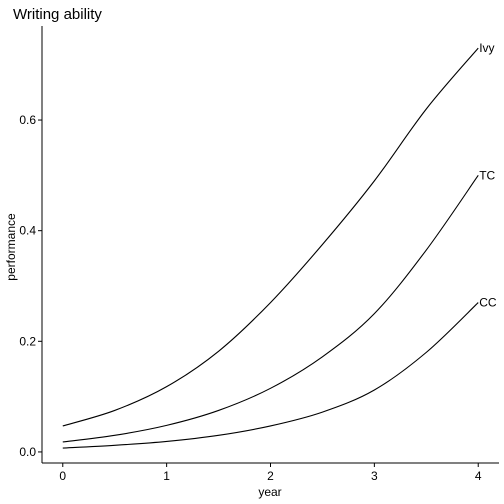 Image resolution: width=504 pixels, height=504 pixels. I want to click on series-label-cc: CC, so click(488, 303).